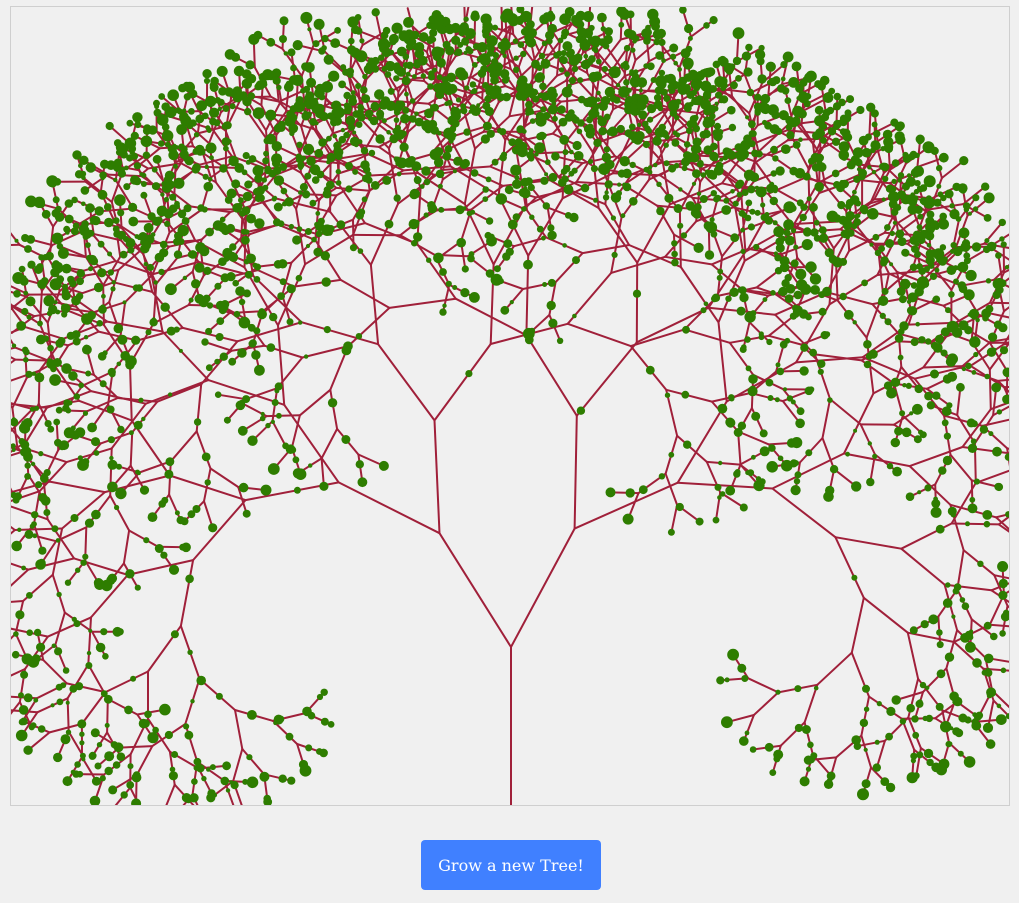  I want to click on grow-tree-button: Grow a new Tree!, so click(511, 865).